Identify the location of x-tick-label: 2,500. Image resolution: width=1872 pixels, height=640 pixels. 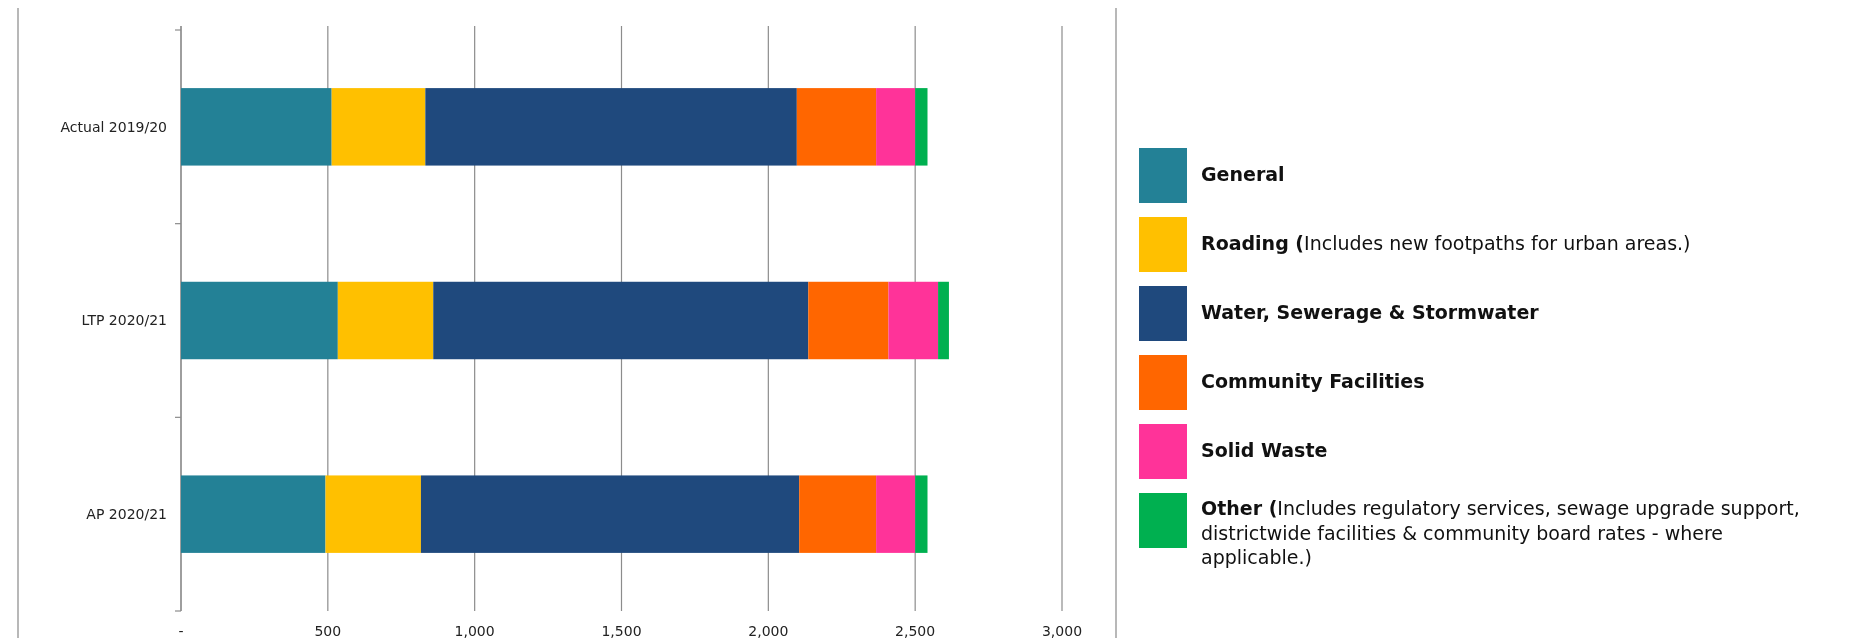
(915, 631).